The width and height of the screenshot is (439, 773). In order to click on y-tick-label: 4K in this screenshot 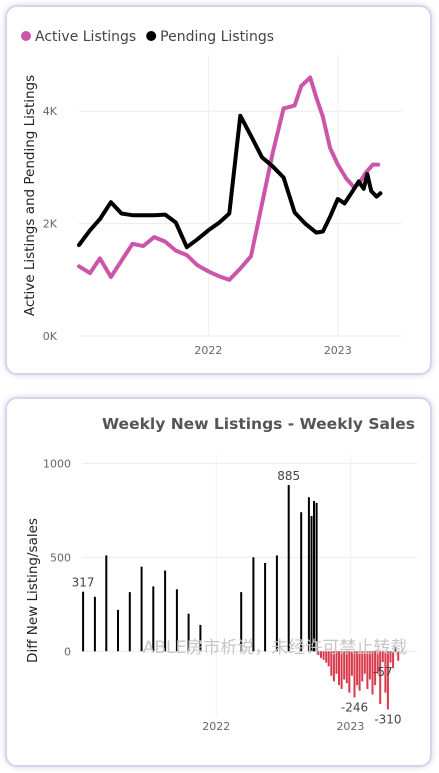, I will do `click(50, 111)`.